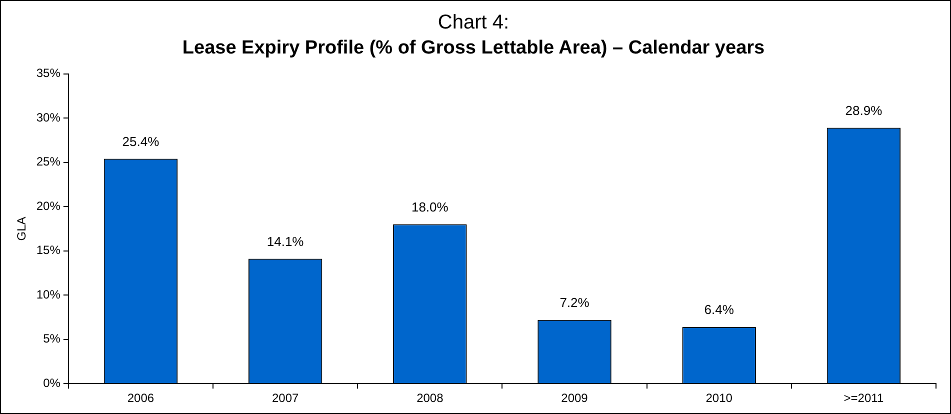 Image resolution: width=951 pixels, height=414 pixels. What do you see at coordinates (48, 73) in the screenshot?
I see `y-tick-label: 35%` at bounding box center [48, 73].